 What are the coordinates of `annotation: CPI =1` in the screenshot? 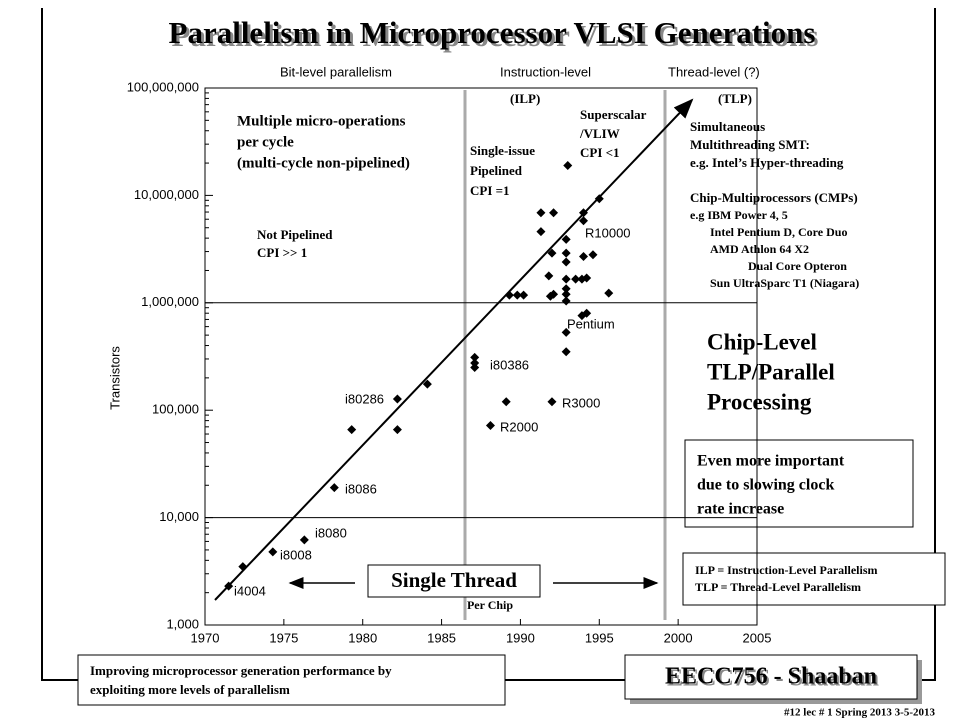 It's located at (490, 190).